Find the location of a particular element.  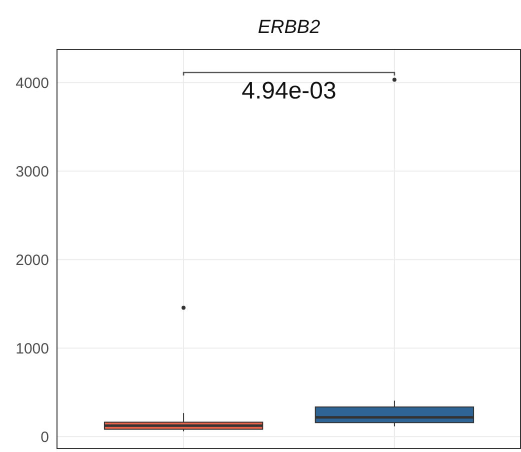

y-tick-label: 3000 is located at coordinates (32, 171).